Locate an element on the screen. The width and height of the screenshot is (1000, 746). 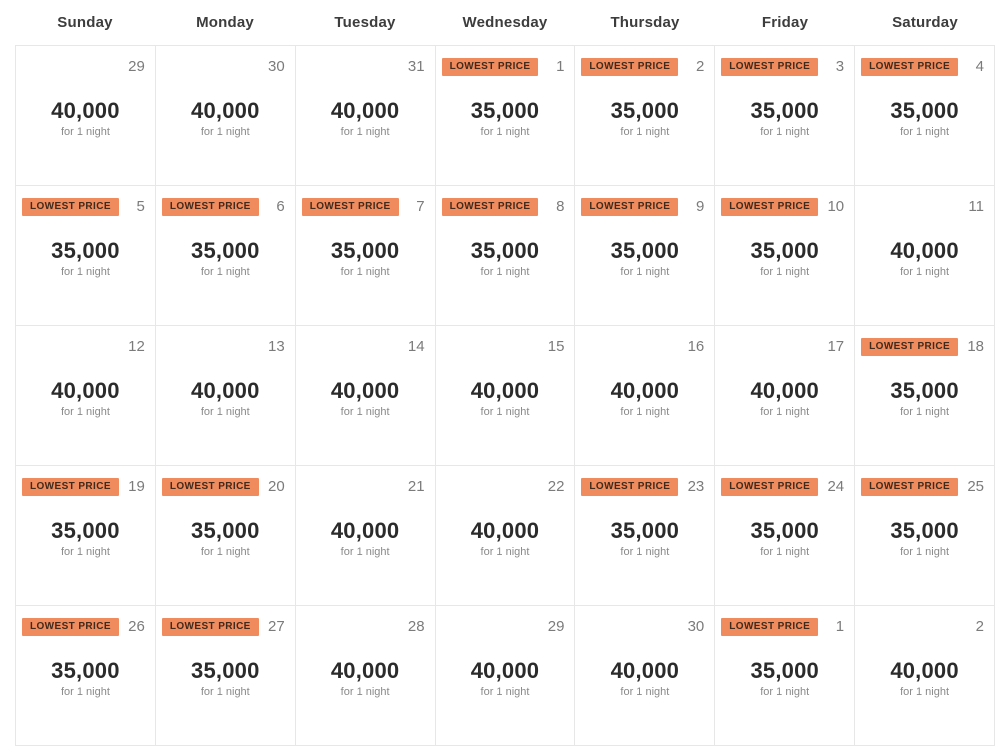
calendar-cell: 22 40,000 for 1 night is located at coordinates (505, 536).